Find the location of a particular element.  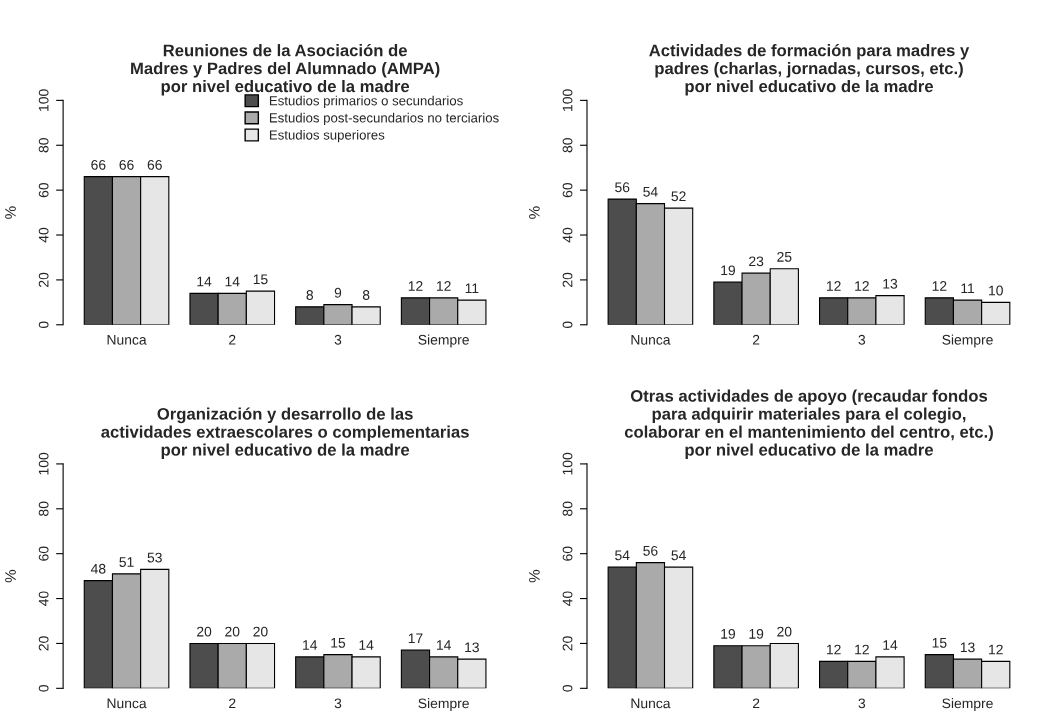

chart-title: Reuniones de la Asociación de Madres y Padres del Alumnado (AMPA) por nivel educativo de la madre is located at coordinates (285, 69).